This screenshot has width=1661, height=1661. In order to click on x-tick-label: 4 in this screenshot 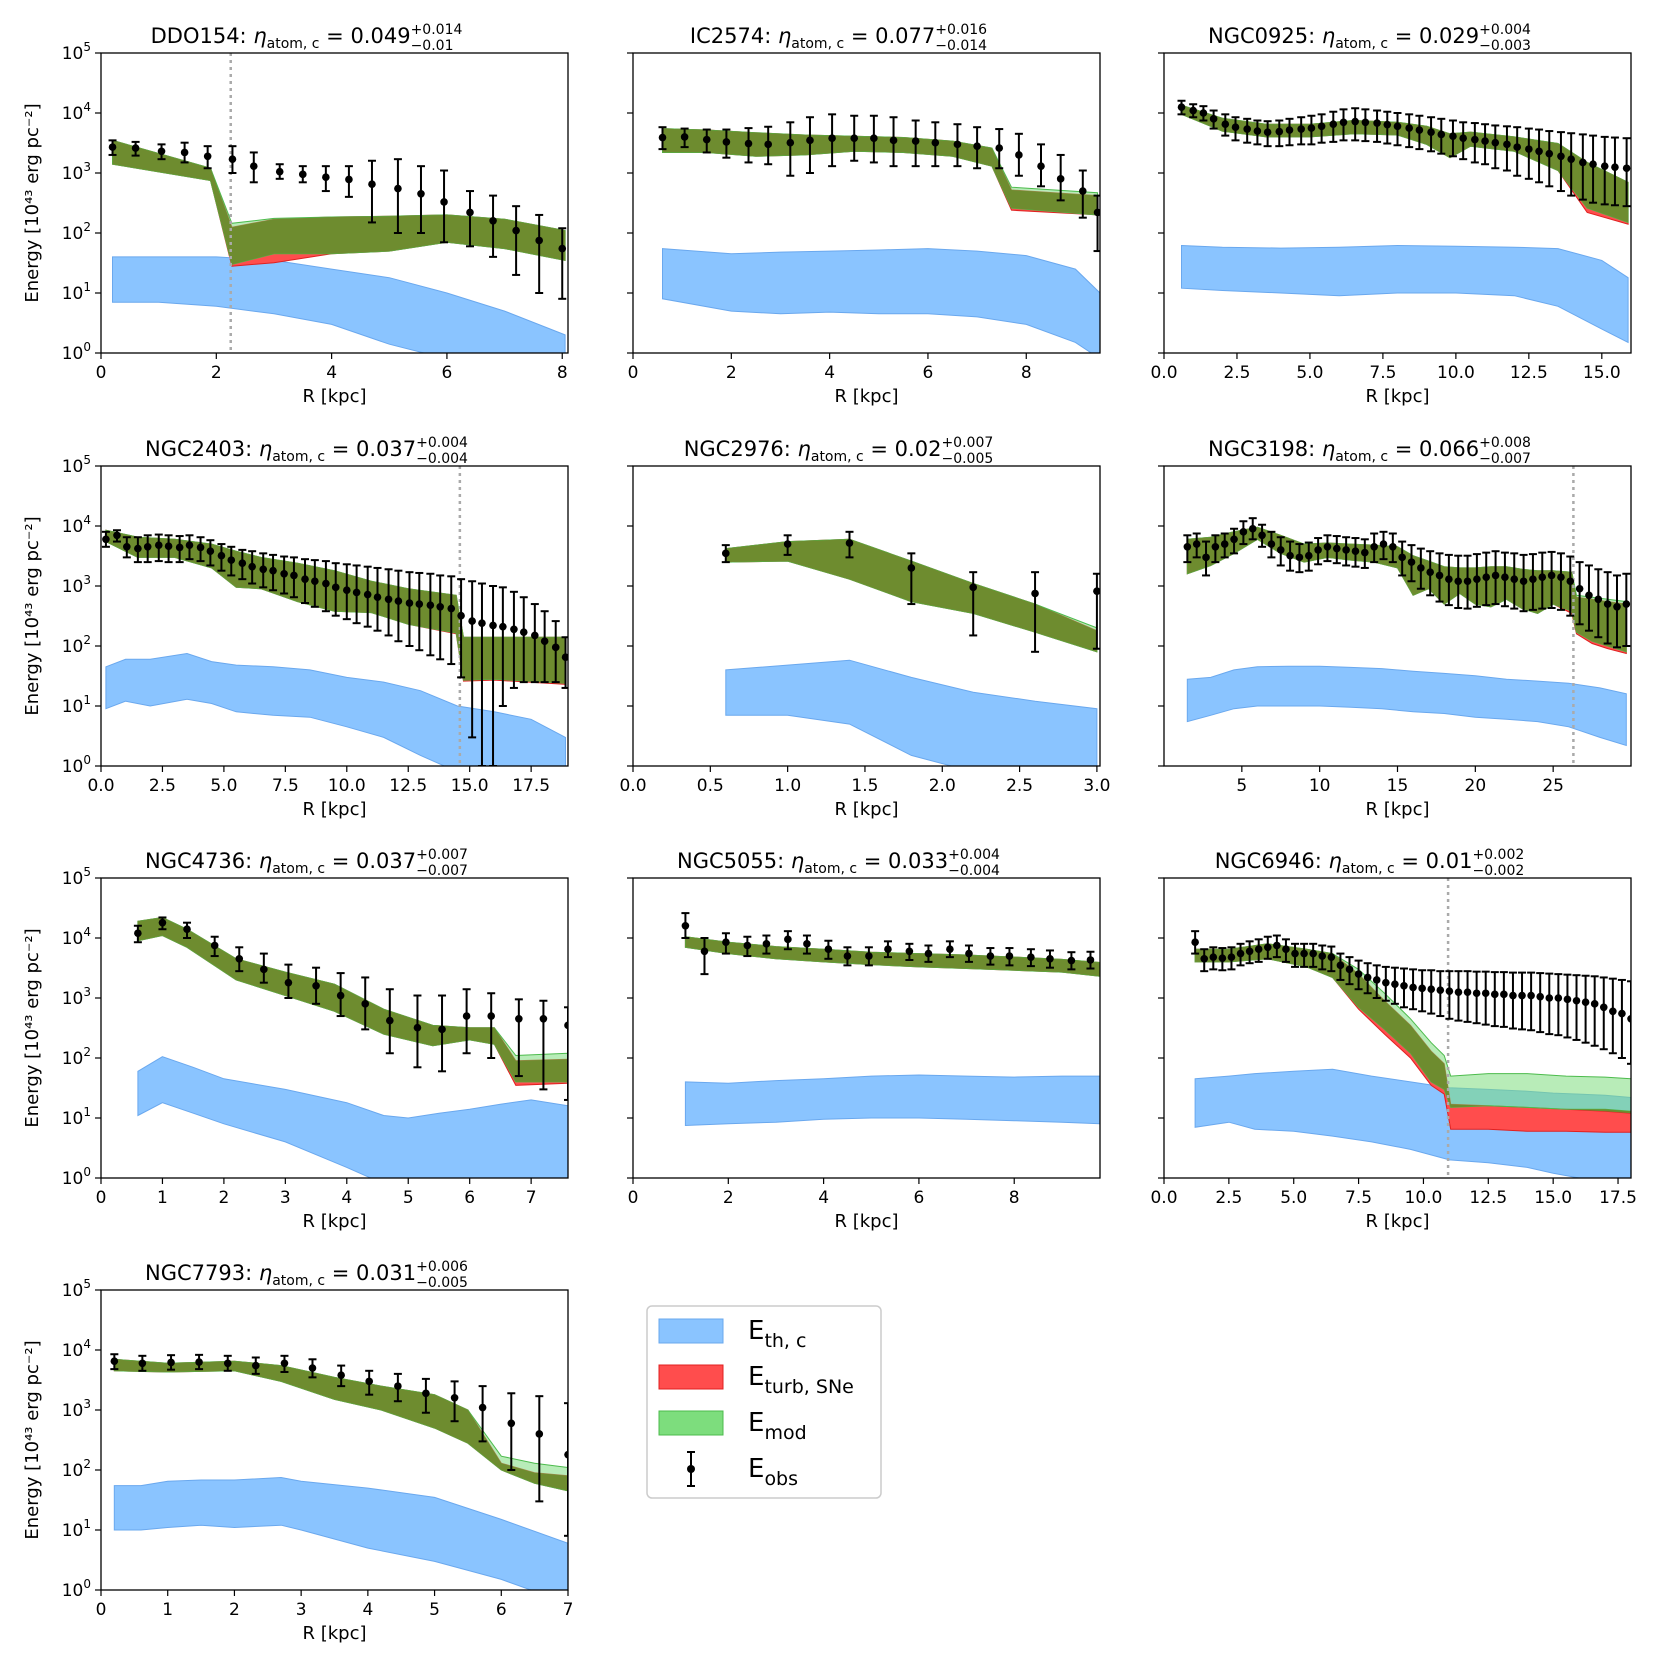, I will do `click(331, 373)`.